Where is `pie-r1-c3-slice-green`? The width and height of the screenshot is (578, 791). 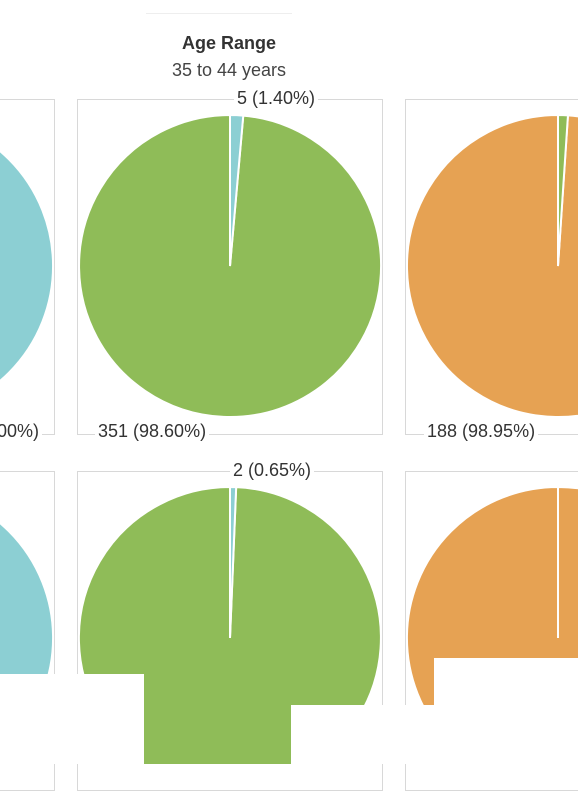 pie-r1-c3-slice-green is located at coordinates (563, 190).